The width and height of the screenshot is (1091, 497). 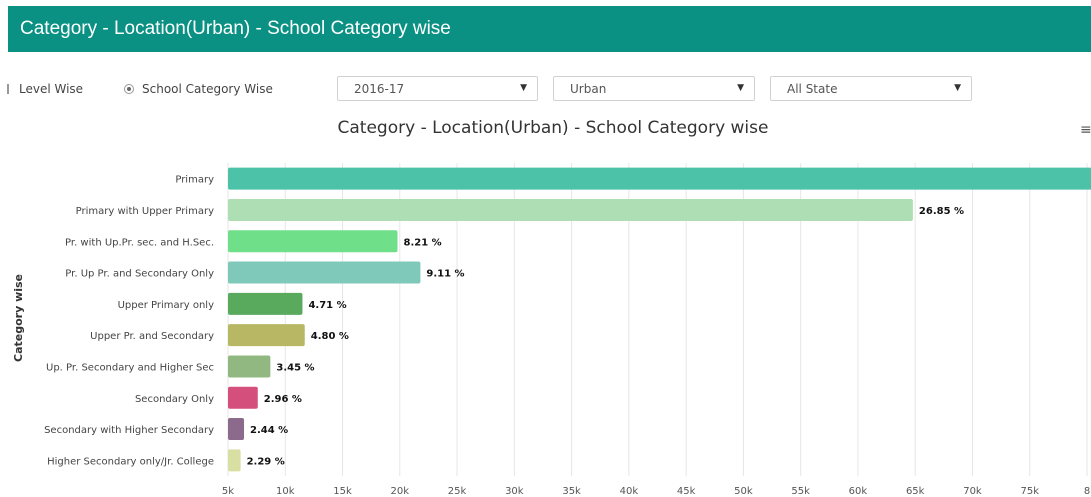 I want to click on state-select-value: All State, so click(x=812, y=89).